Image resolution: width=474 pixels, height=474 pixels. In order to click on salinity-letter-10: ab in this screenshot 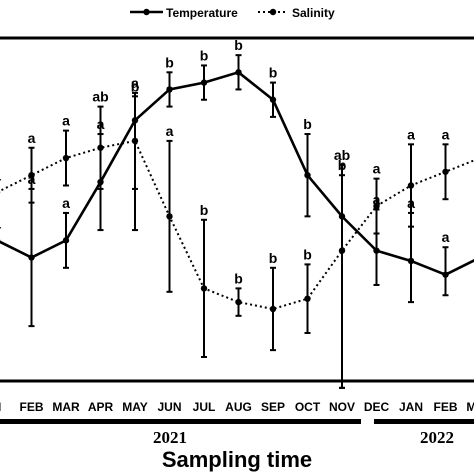, I will do `click(342, 155)`.